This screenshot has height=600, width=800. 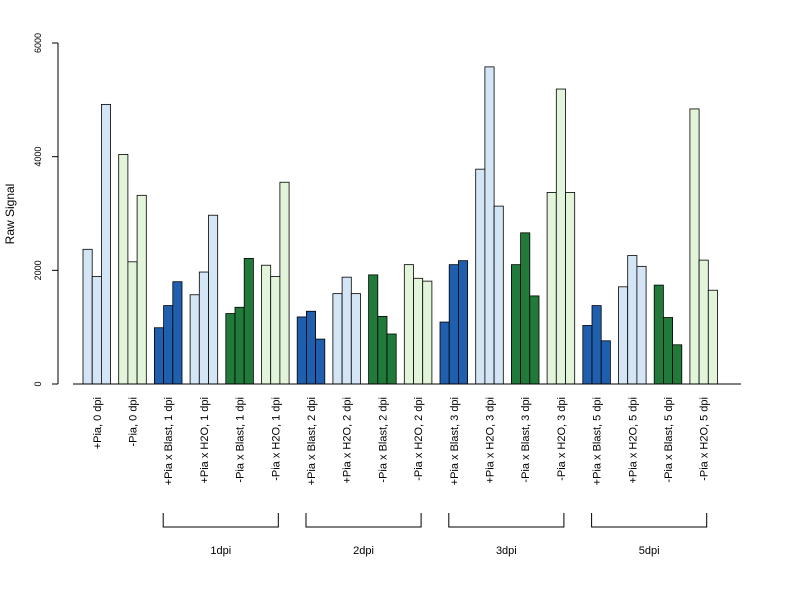 I want to click on x-tick-label: -Pia x Blast, 2 dpi, so click(x=383, y=440).